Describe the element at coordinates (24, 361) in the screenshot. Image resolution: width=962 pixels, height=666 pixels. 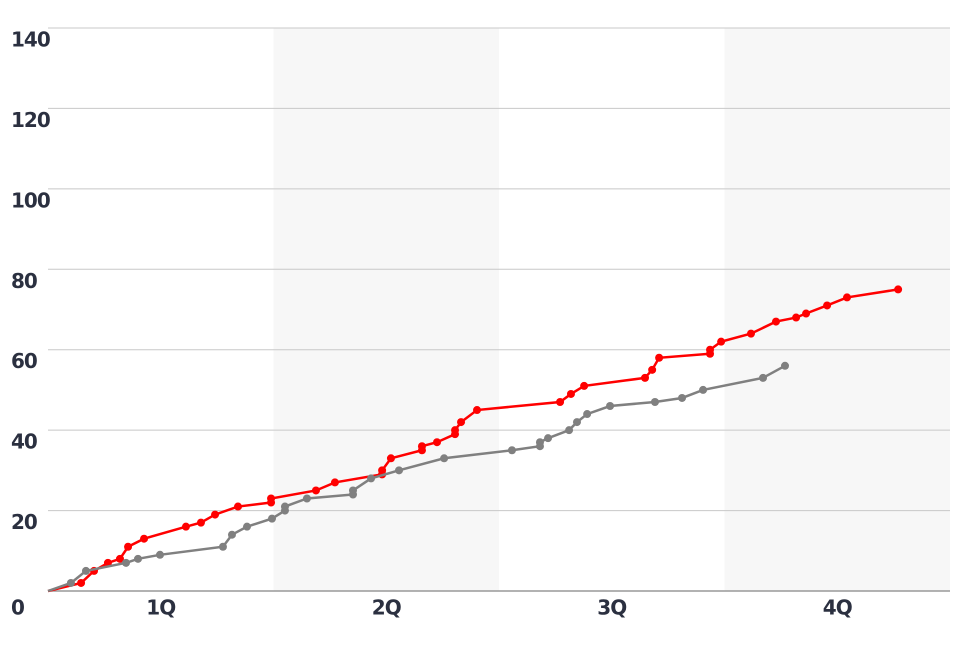
I see `y-tick-label: 60` at that location.